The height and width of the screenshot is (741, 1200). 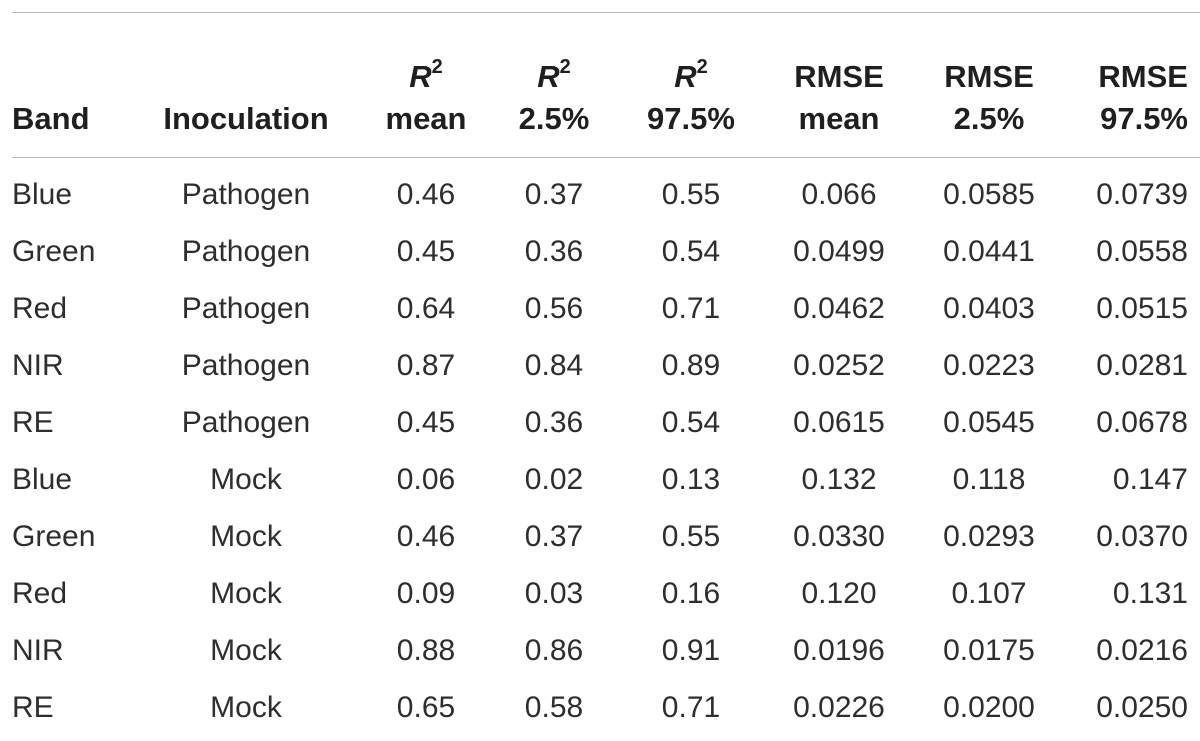 I want to click on table-row: RE Pathogen 0.45 0.36 0.54 0.0615 0.0545 0.0678, so click(x=600, y=422).